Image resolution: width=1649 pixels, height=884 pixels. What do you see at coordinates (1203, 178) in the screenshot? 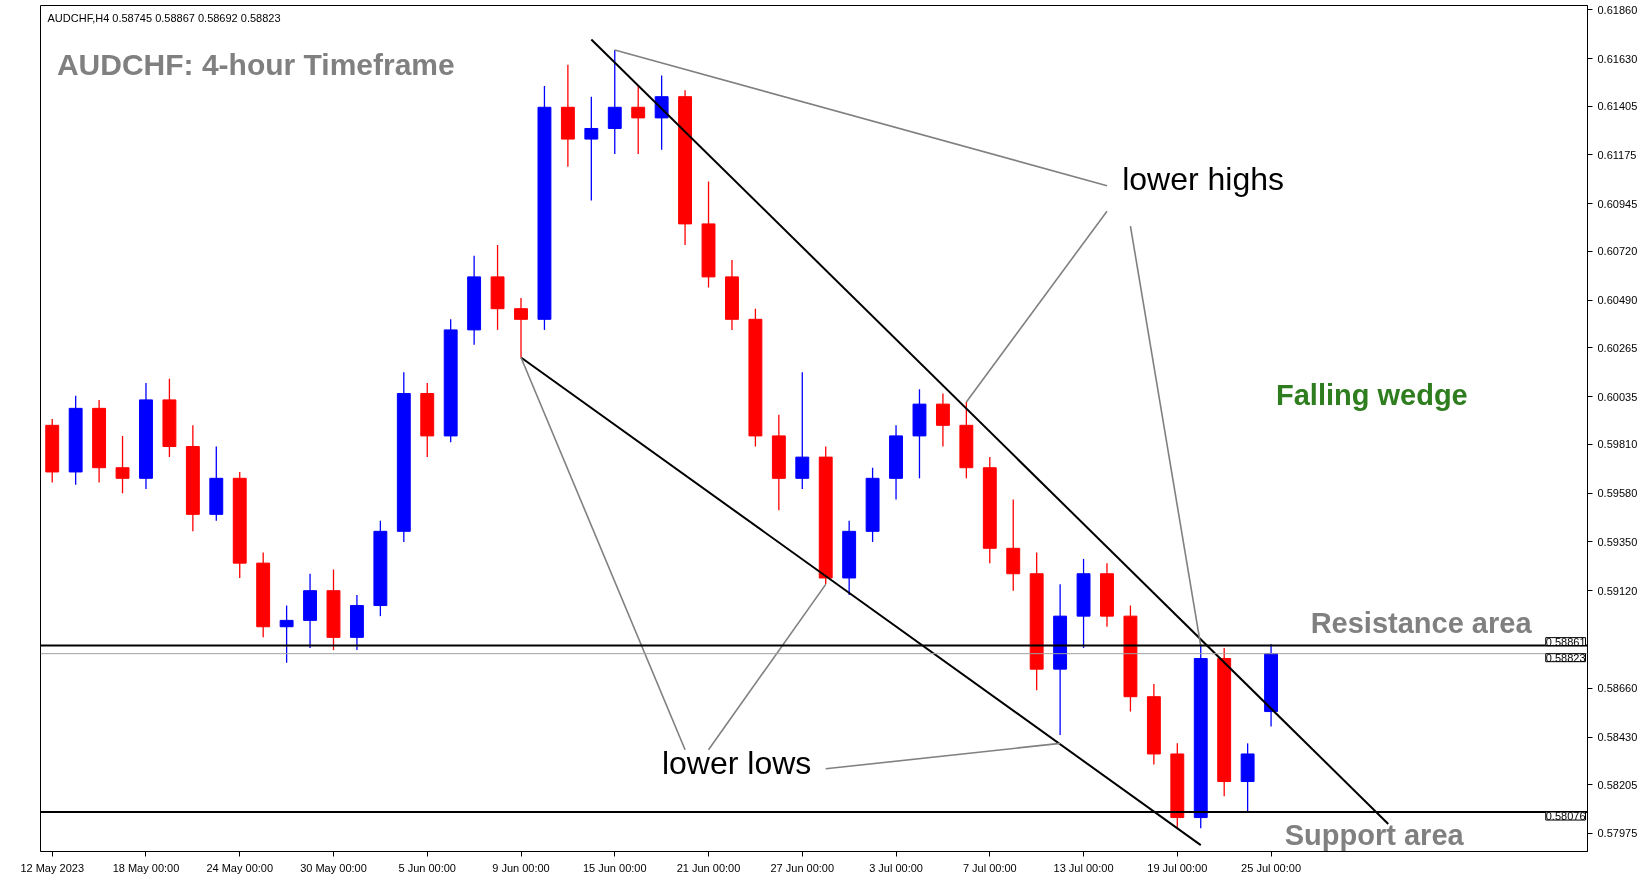
I see `annotation: lower highs` at bounding box center [1203, 178].